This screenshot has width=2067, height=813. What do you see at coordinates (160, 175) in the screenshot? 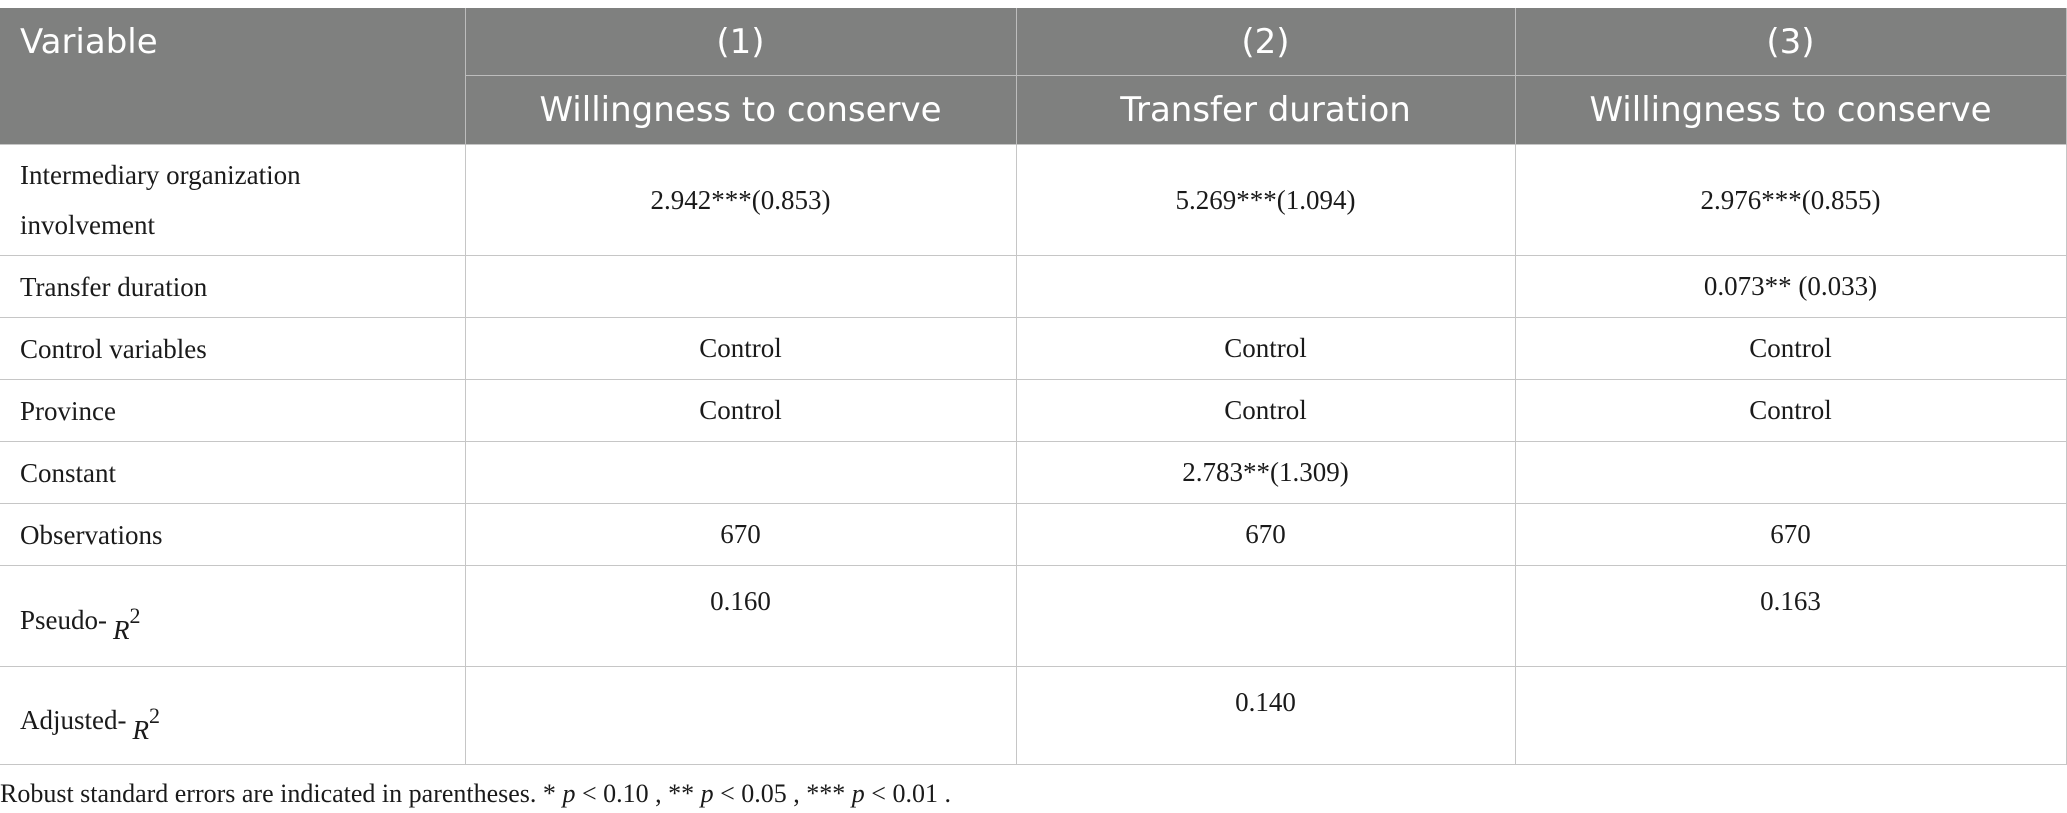
I see `row-label-line-1: Intermediary organization` at bounding box center [160, 175].